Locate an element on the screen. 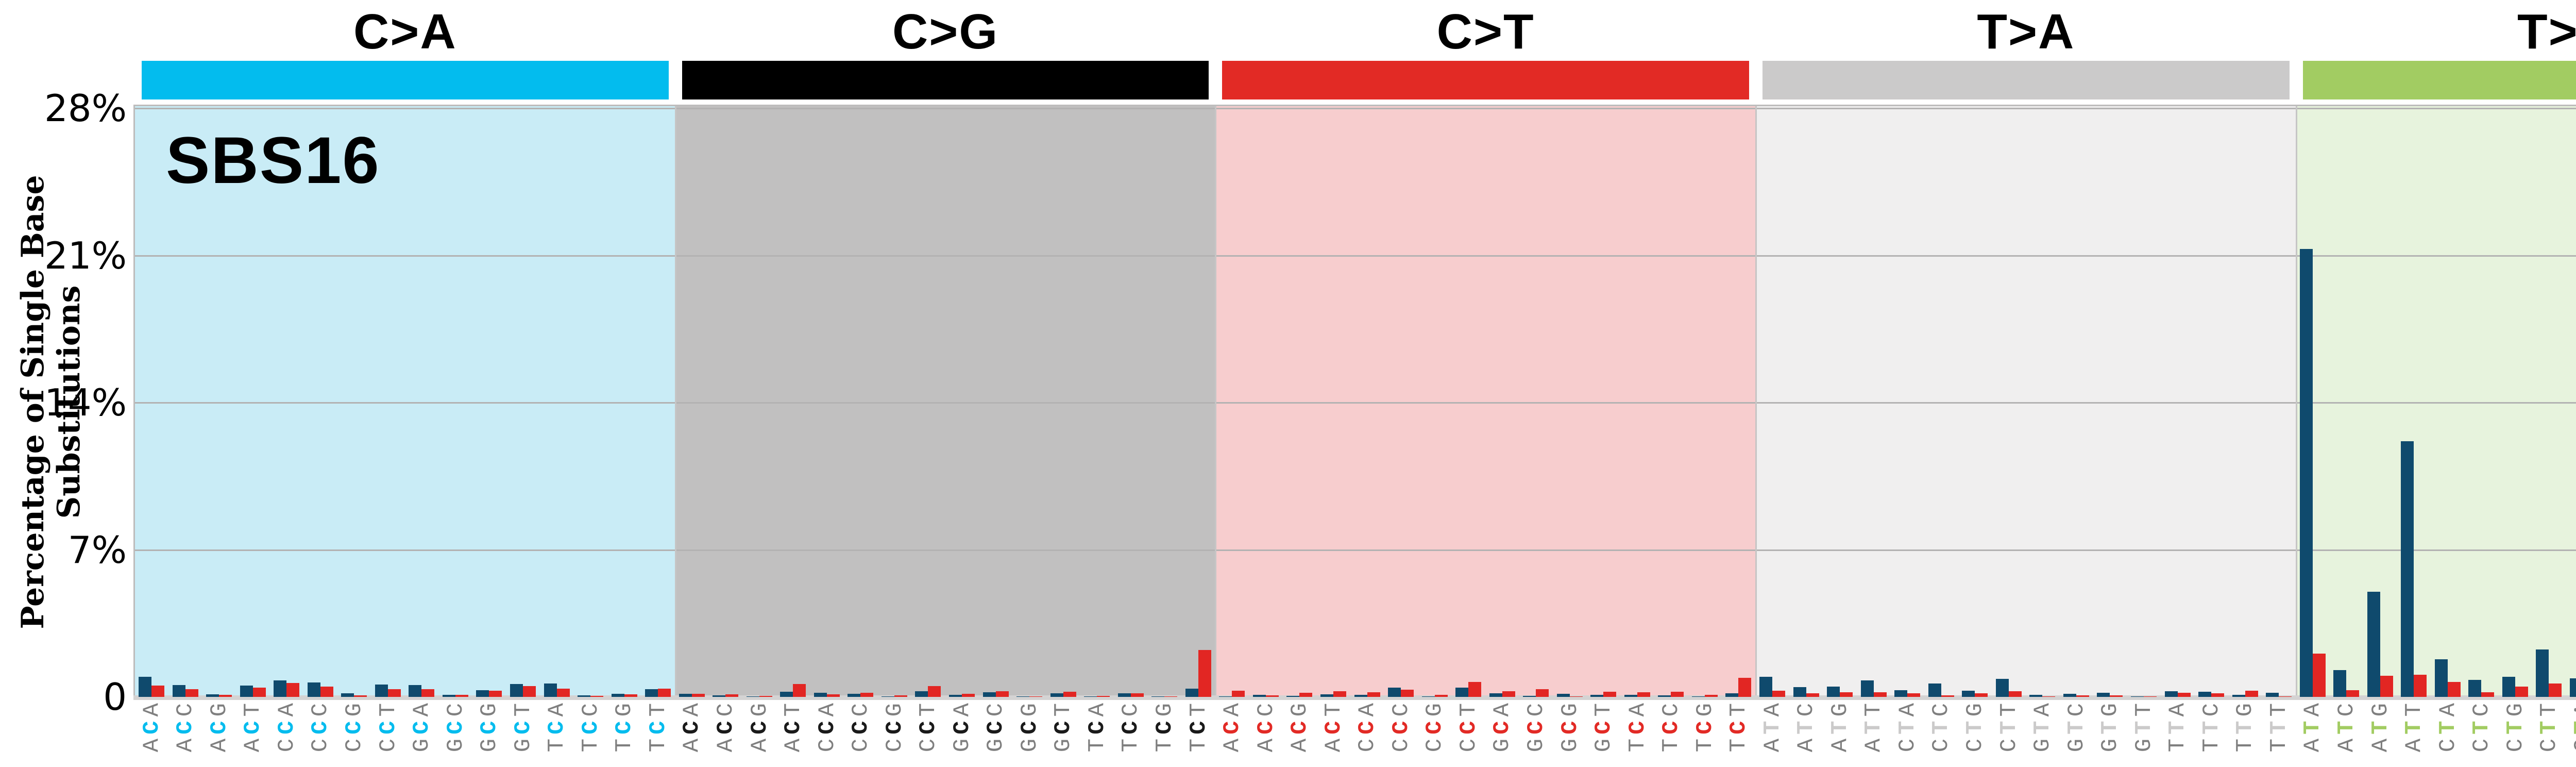  x-tick-label-T>A-GTG: GTG is located at coordinates (2110, 726).